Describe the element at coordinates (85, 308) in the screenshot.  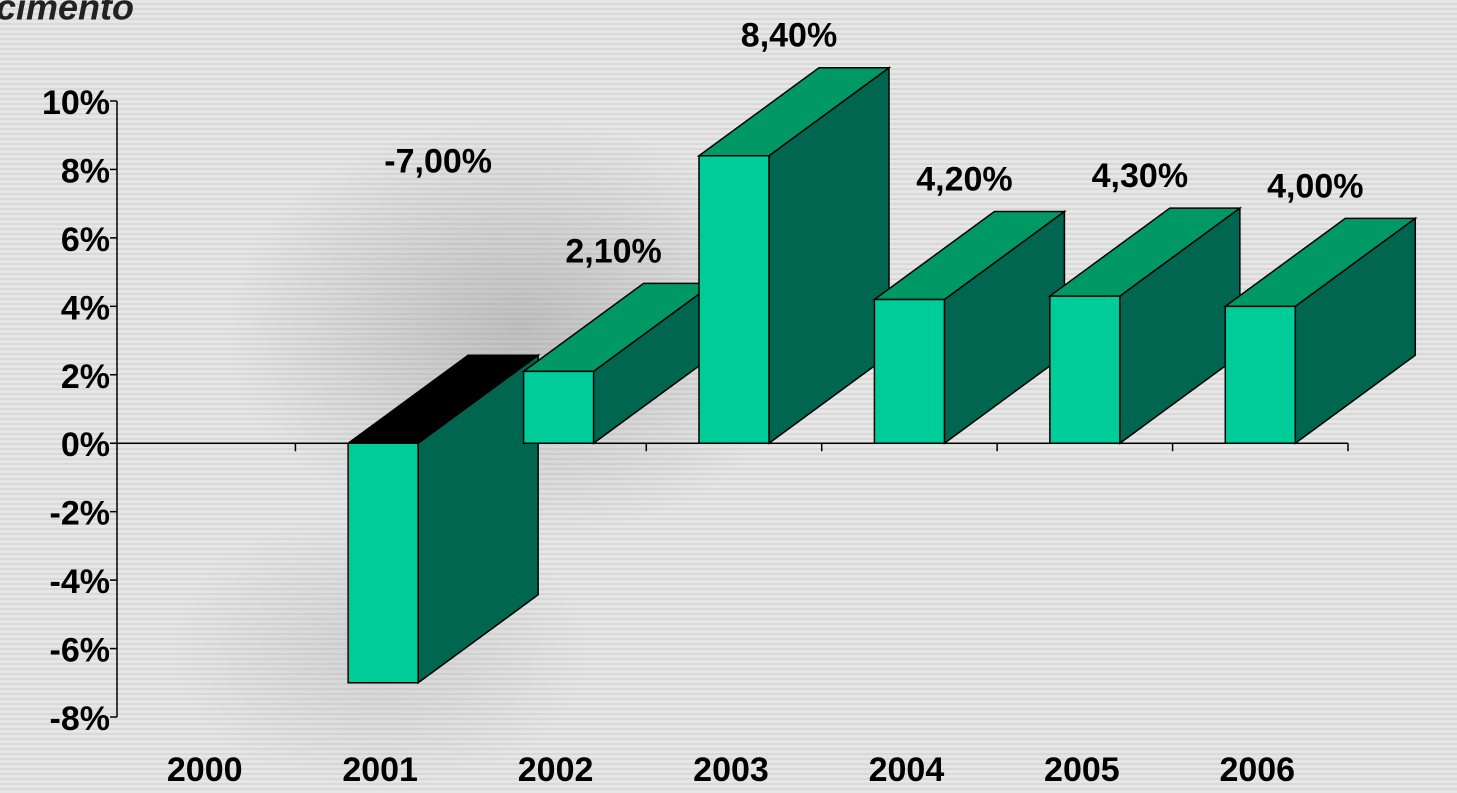
I see `y-tick-label: 4%` at that location.